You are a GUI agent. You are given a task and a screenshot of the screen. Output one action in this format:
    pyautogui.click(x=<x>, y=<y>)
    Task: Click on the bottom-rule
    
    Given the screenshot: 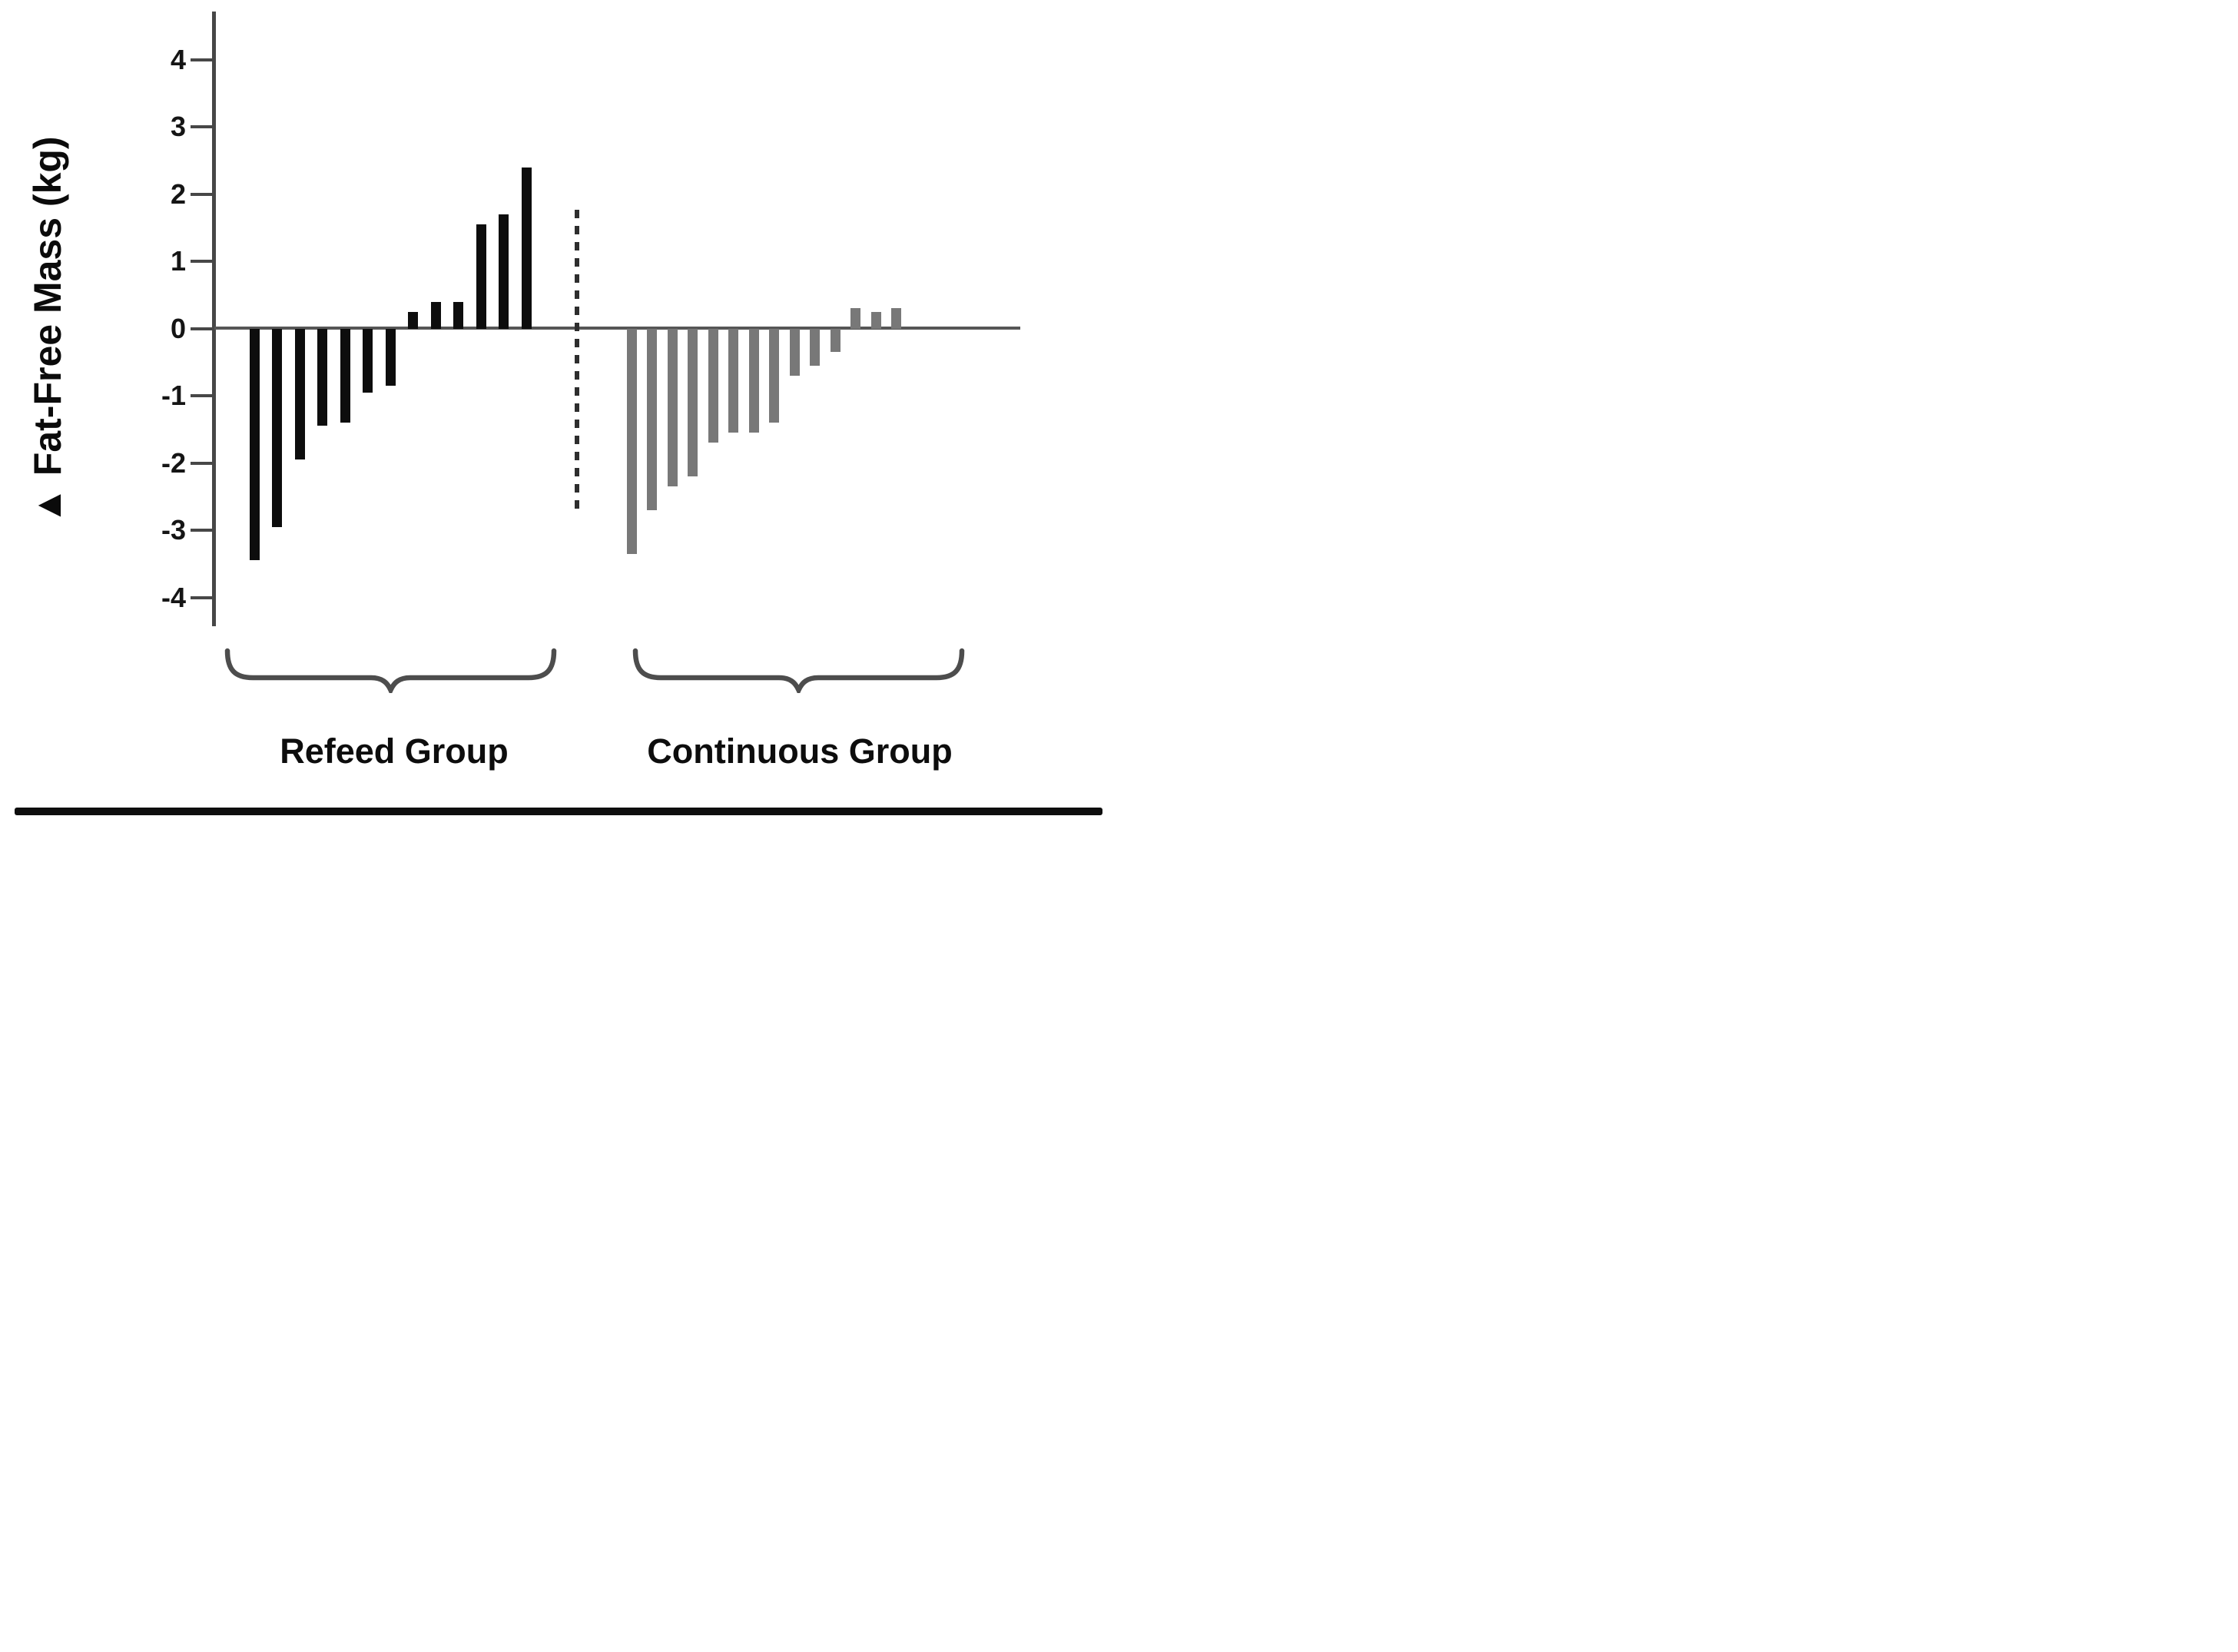 What is the action you would take?
    pyautogui.click(x=558, y=811)
    